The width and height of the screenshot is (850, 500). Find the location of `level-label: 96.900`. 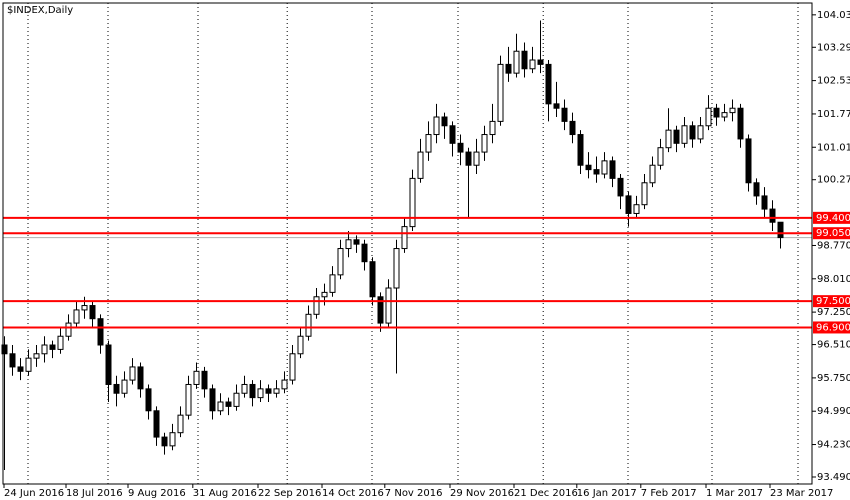

level-label: 96.900 is located at coordinates (833, 327).